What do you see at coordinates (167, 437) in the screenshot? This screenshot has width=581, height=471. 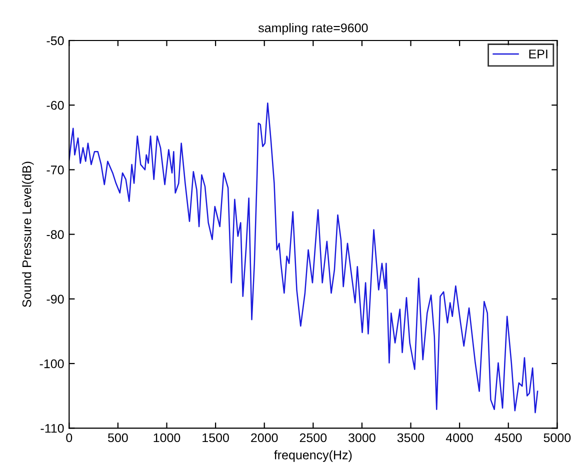 I see `x-tick-label: 1000` at bounding box center [167, 437].